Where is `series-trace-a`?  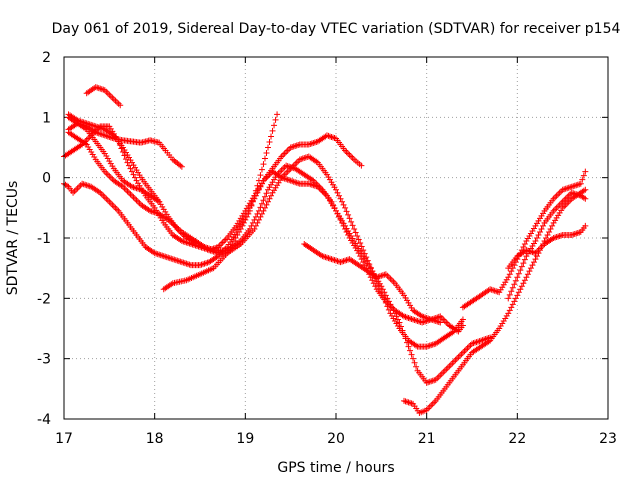 series-trace-a is located at coordinates (103, 96).